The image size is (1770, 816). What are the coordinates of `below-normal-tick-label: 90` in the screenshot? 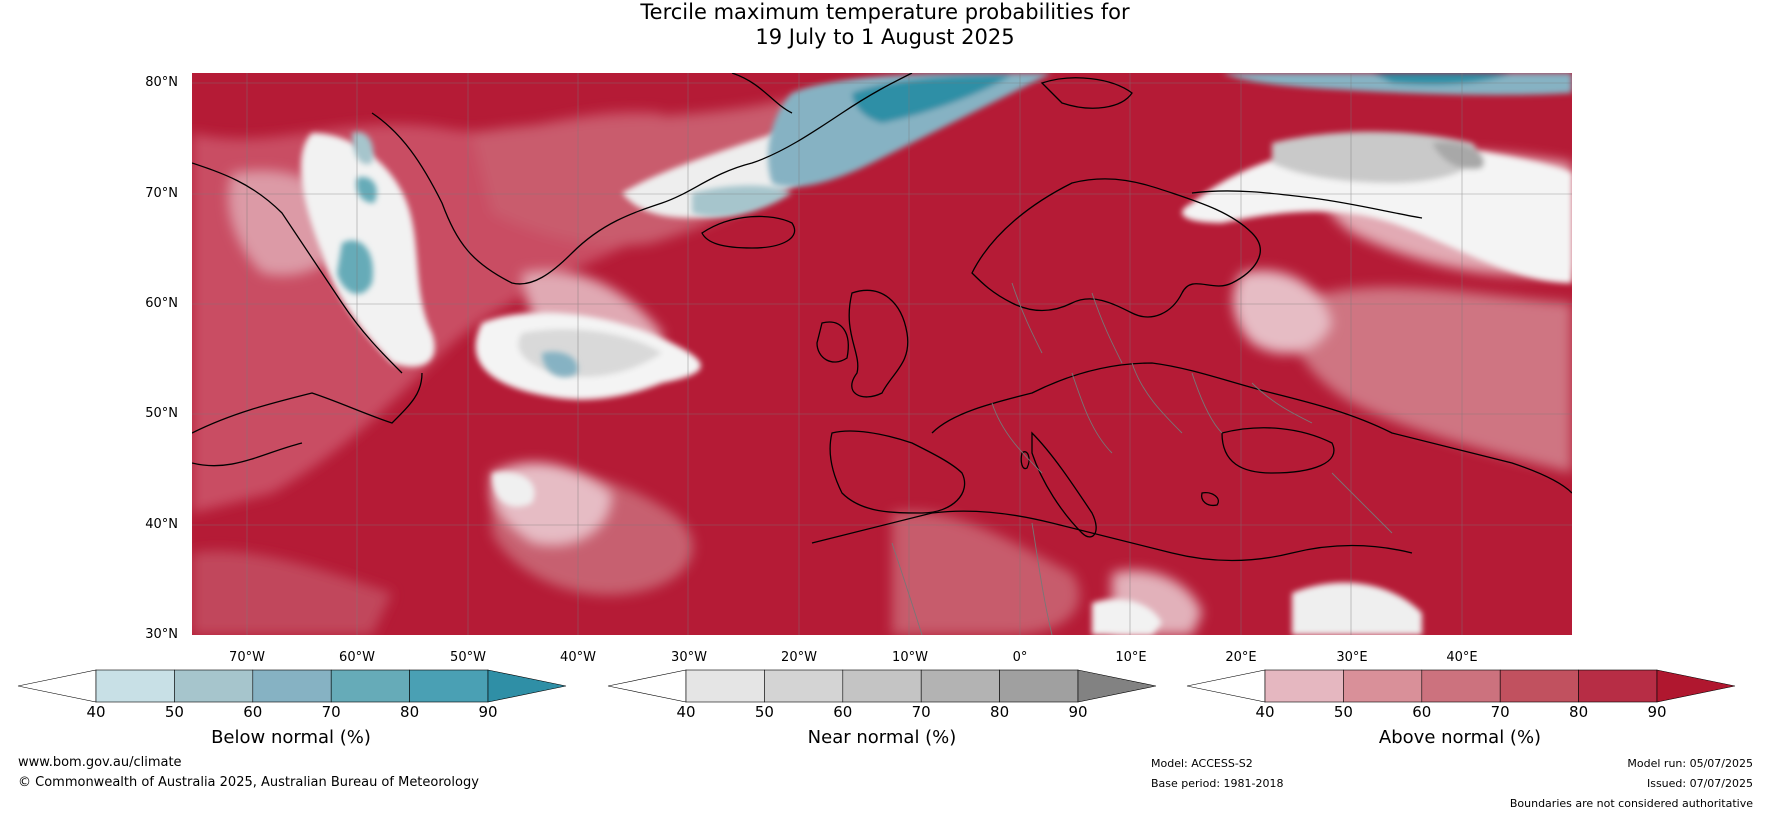 It's located at (488, 712).